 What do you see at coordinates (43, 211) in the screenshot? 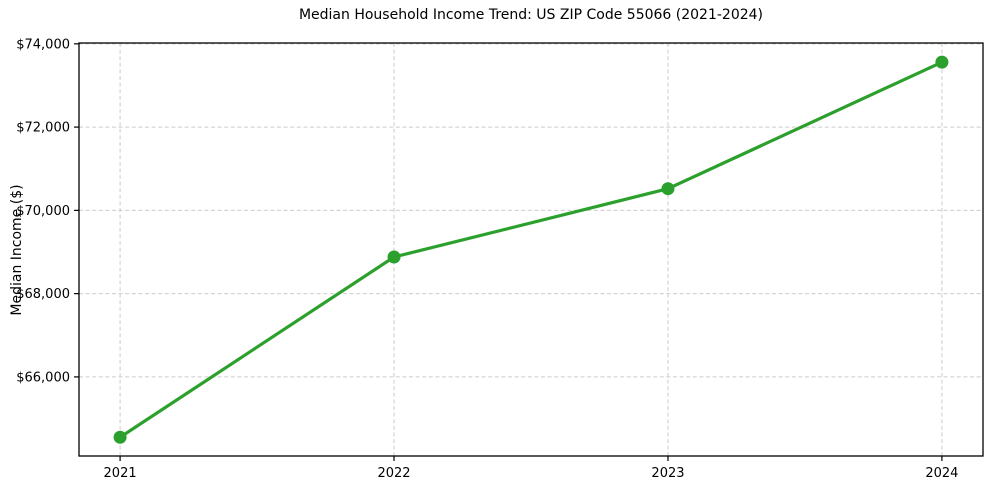
I see `y-tick-label: $70,000` at bounding box center [43, 211].